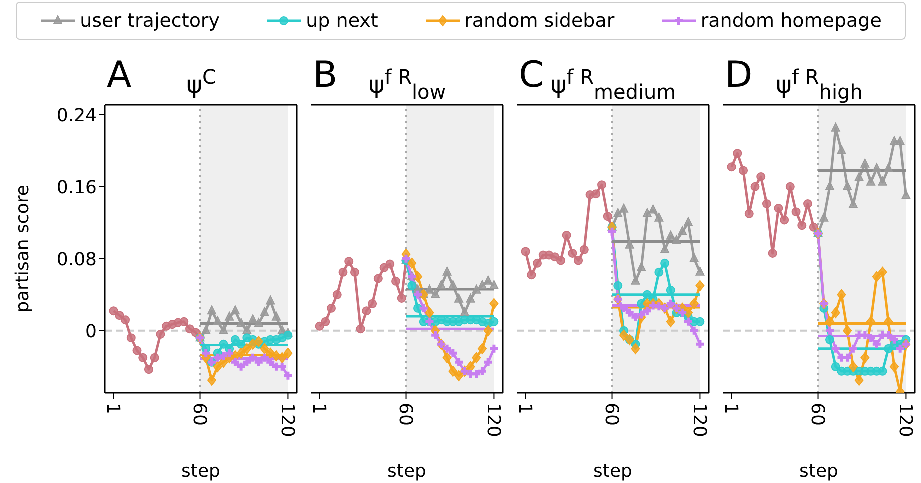 This screenshot has height=483, width=921. Describe the element at coordinates (739, 76) in the screenshot. I see `text: D` at that location.